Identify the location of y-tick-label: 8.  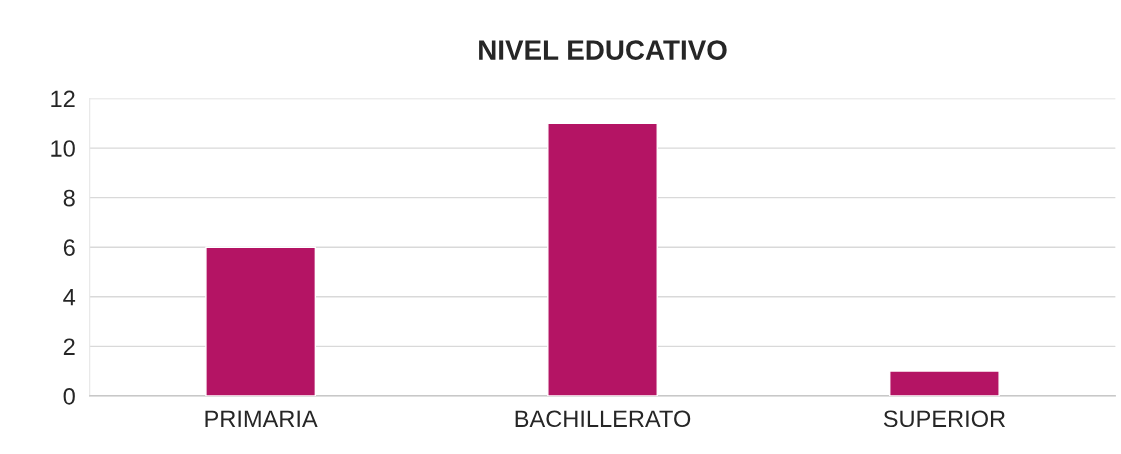
(69, 198).